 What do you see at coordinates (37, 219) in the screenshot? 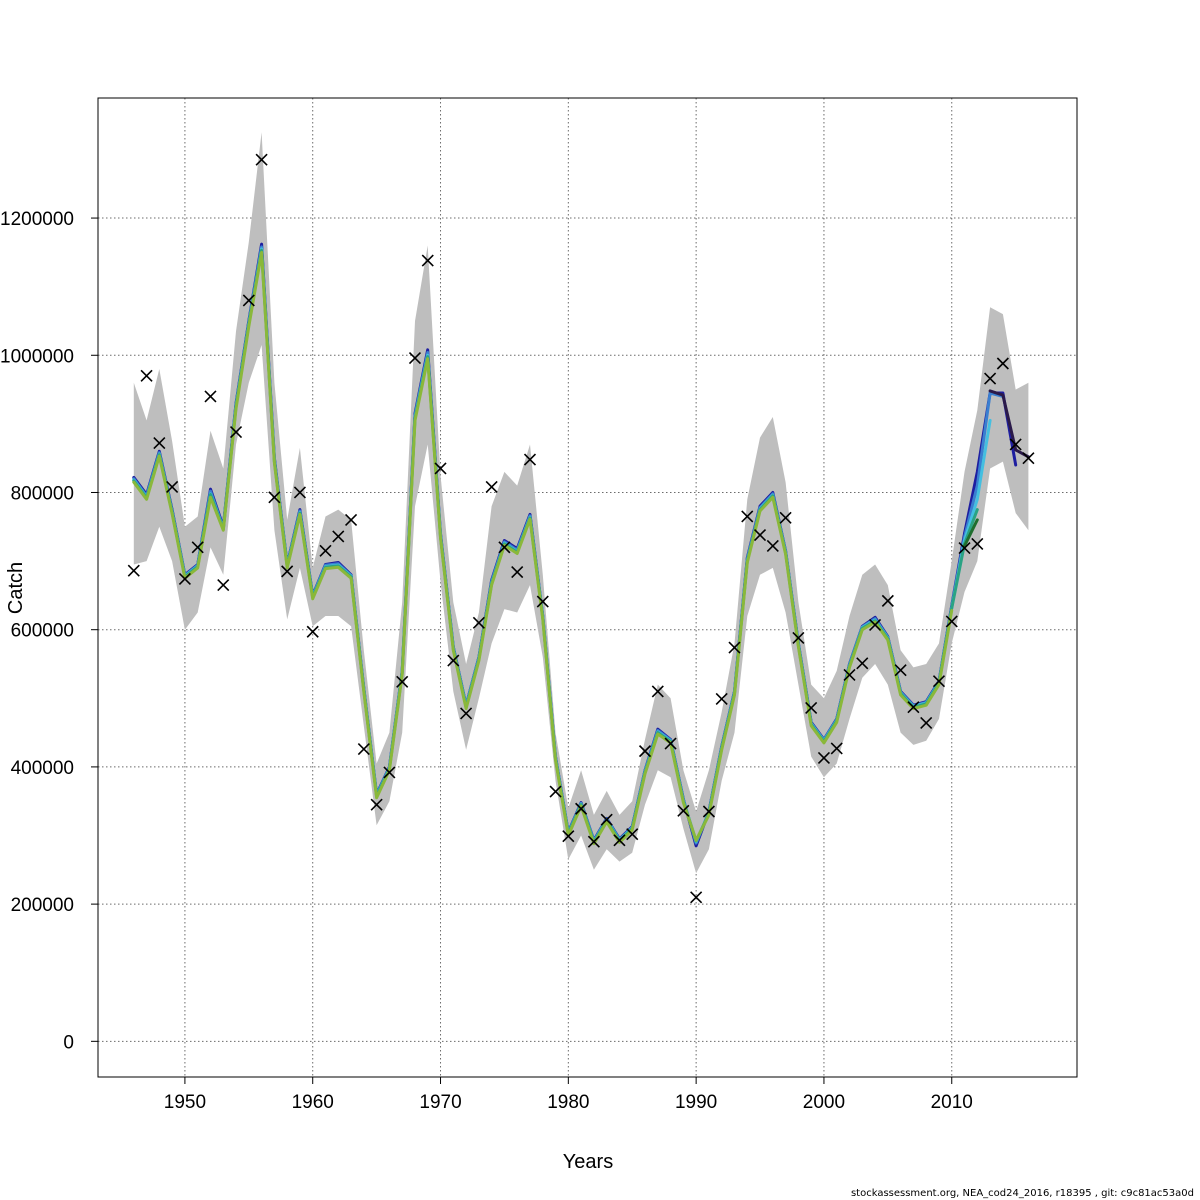
I see `y-tick-label: 1200000` at bounding box center [37, 219].